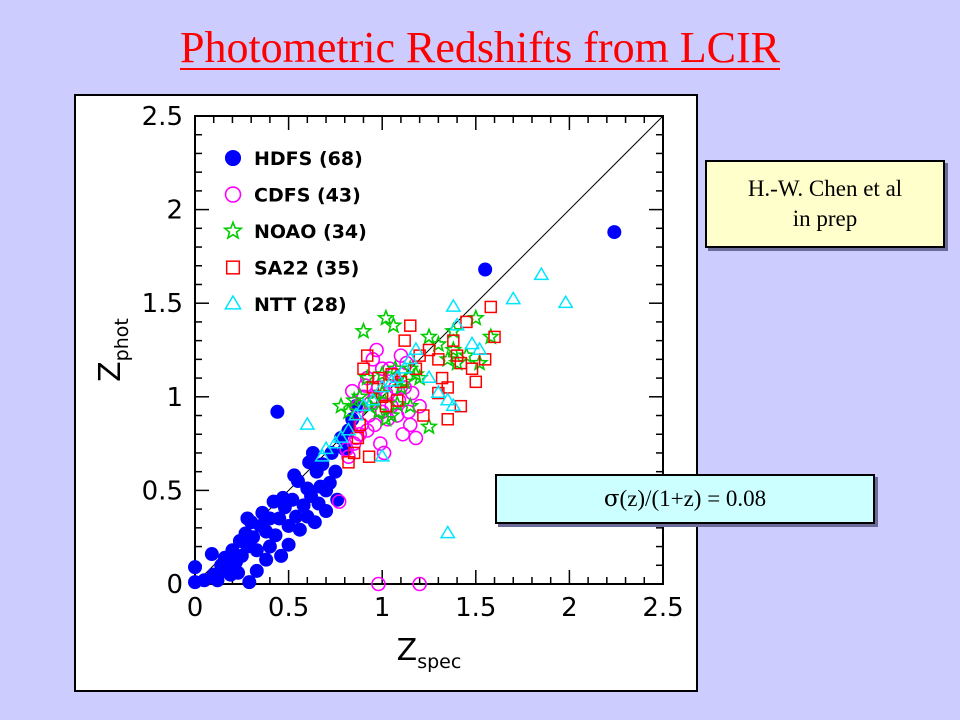  I want to click on legend-label: NTT (28), so click(300, 305).